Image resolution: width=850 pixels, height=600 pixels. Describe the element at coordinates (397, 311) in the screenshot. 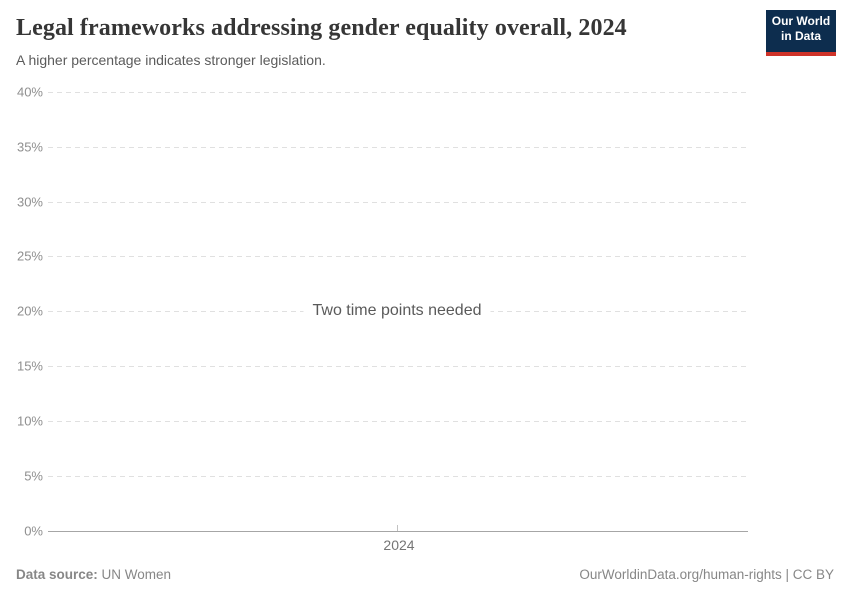

I see `empty-state-message: Two time points needed` at that location.